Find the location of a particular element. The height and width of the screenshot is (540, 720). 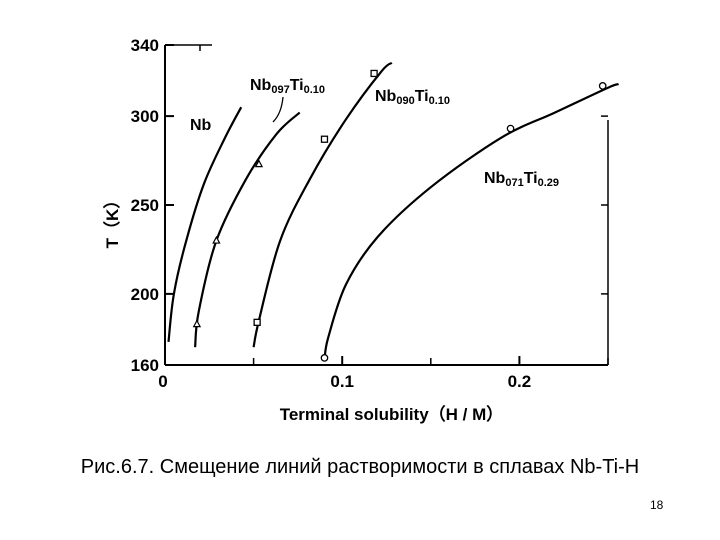

x-tick-label: 0.2 is located at coordinates (520, 381).